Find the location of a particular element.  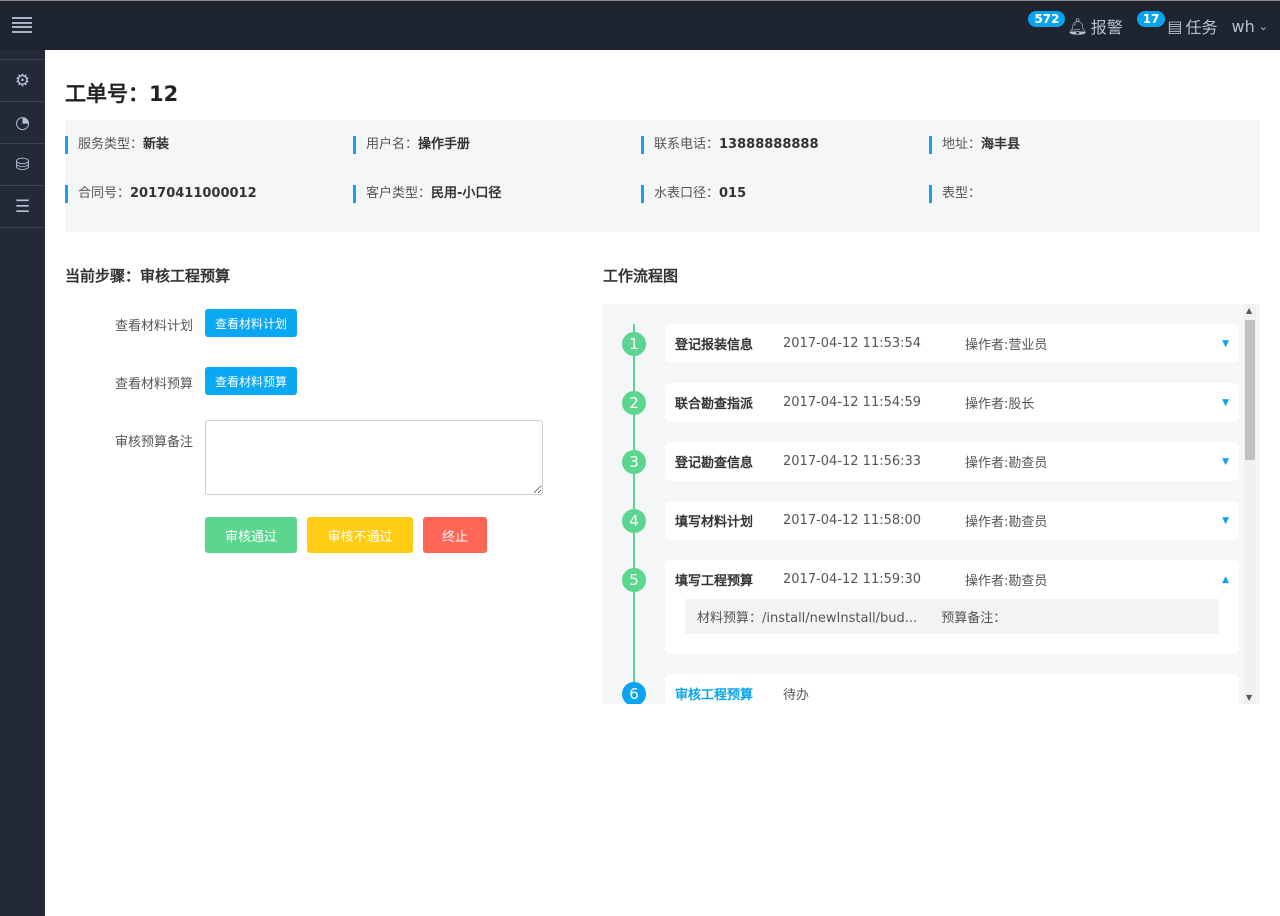

info-value: 20170411000012 is located at coordinates (193, 193).